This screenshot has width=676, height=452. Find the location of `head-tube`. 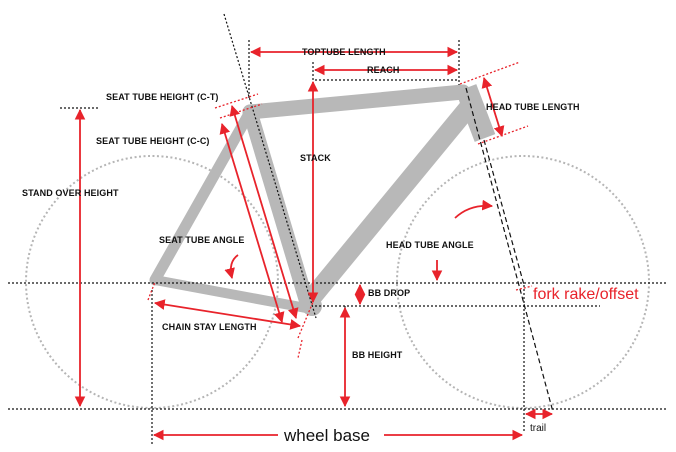

head-tube is located at coordinates (475, 113).